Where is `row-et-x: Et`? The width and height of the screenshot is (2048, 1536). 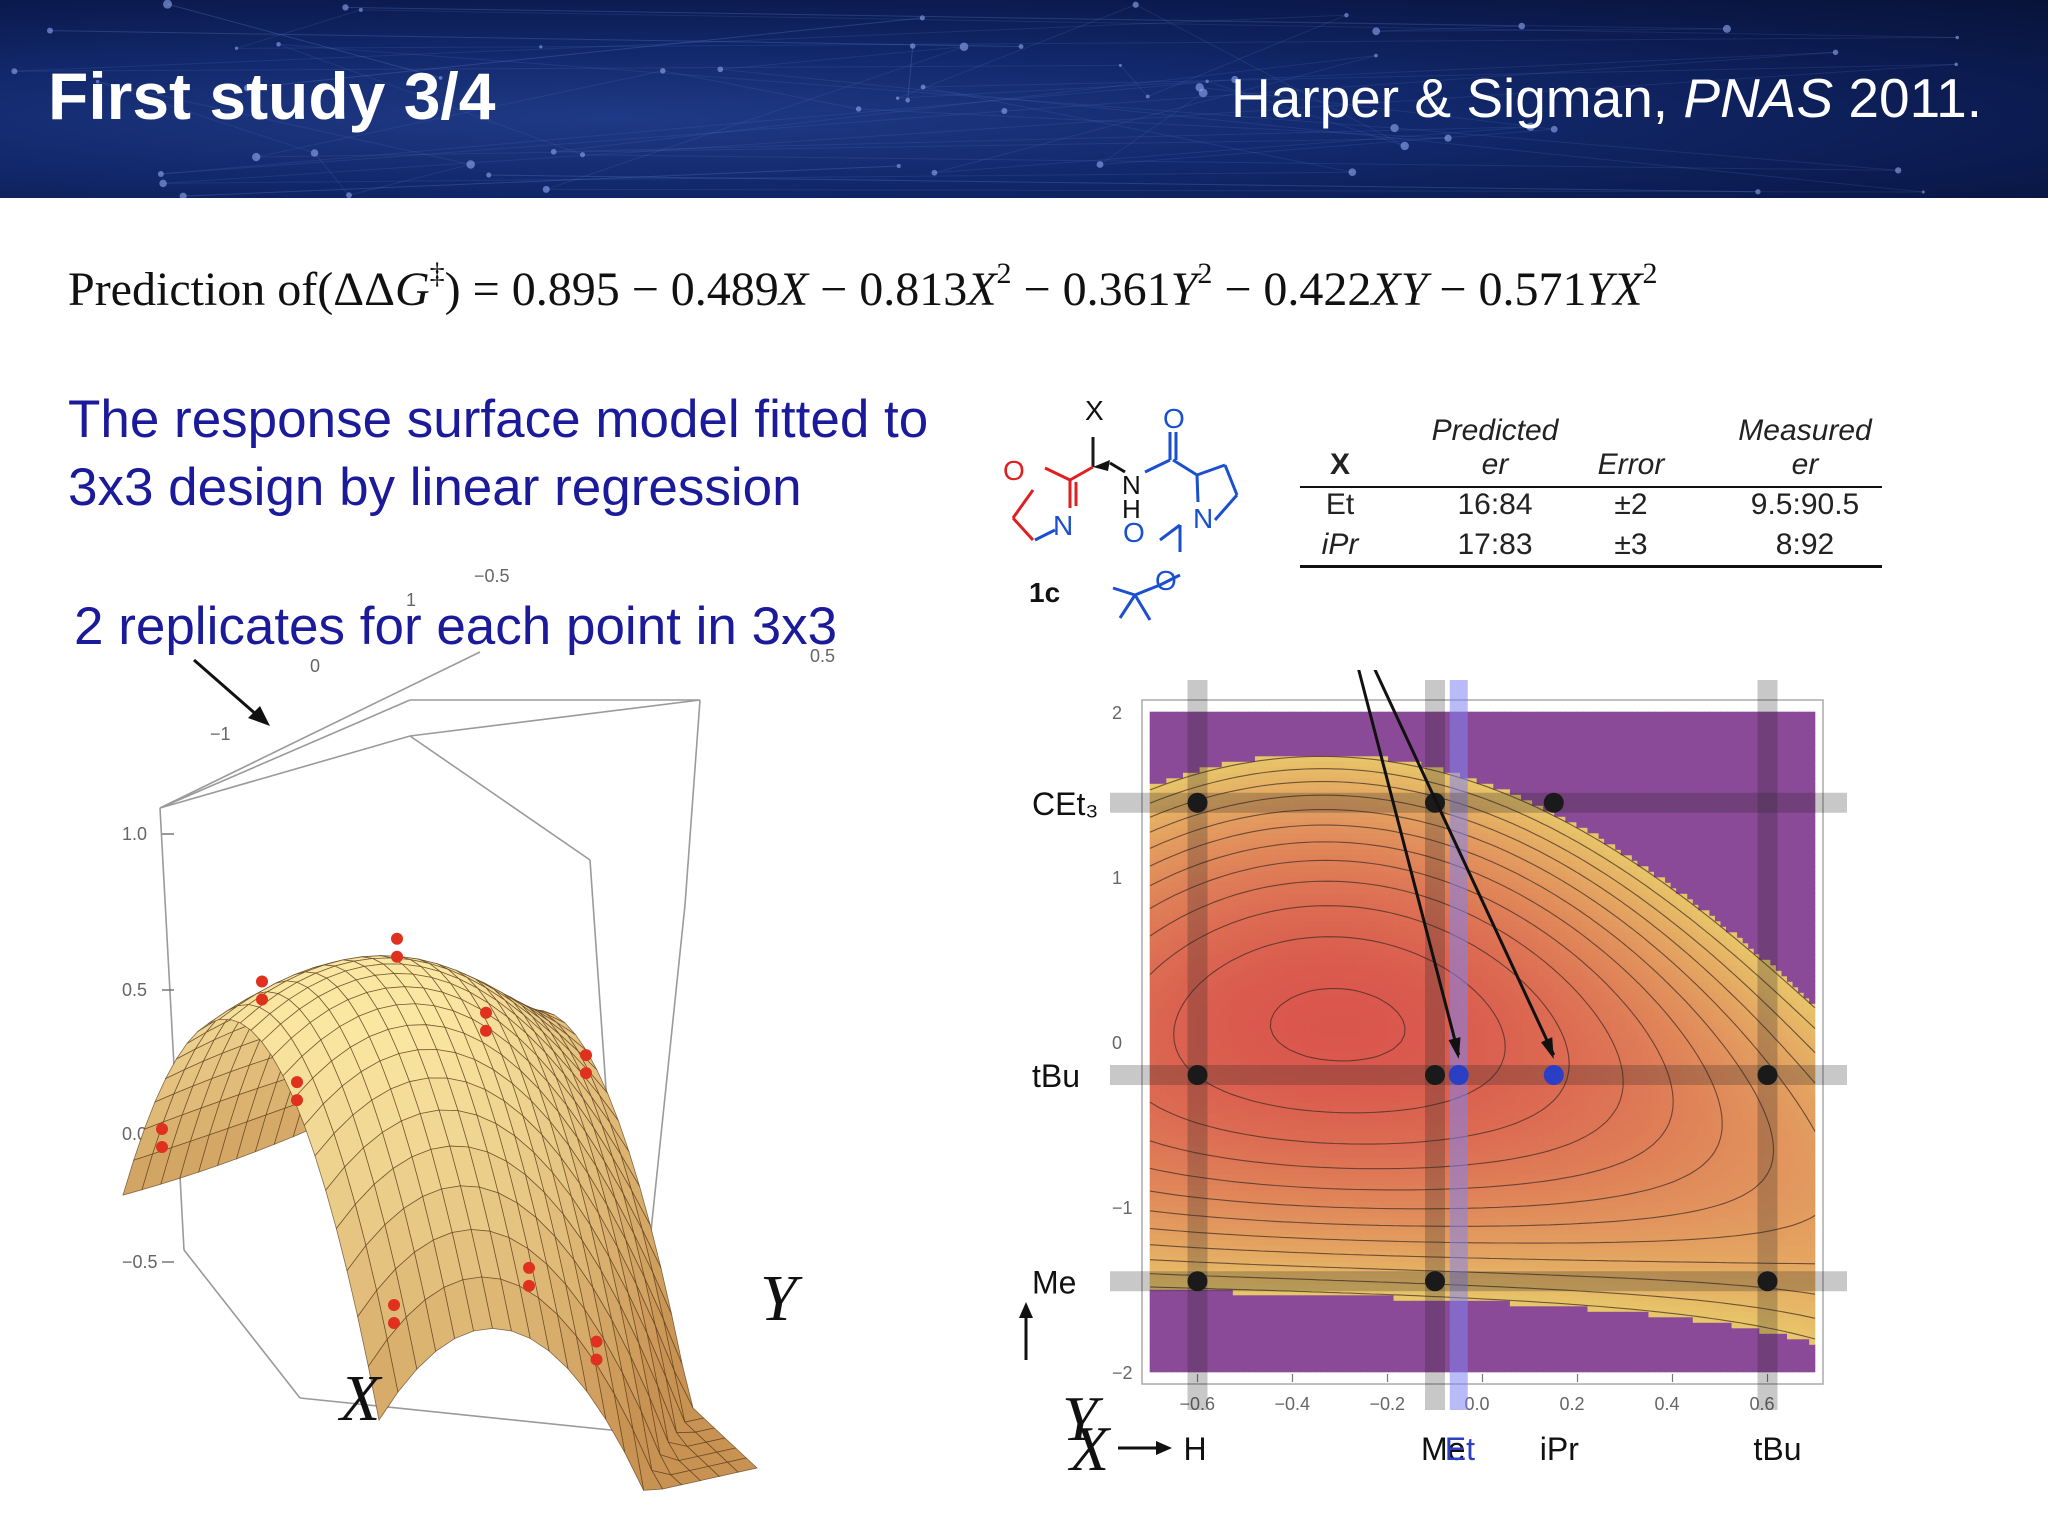
row-et-x: Et is located at coordinates (1340, 504).